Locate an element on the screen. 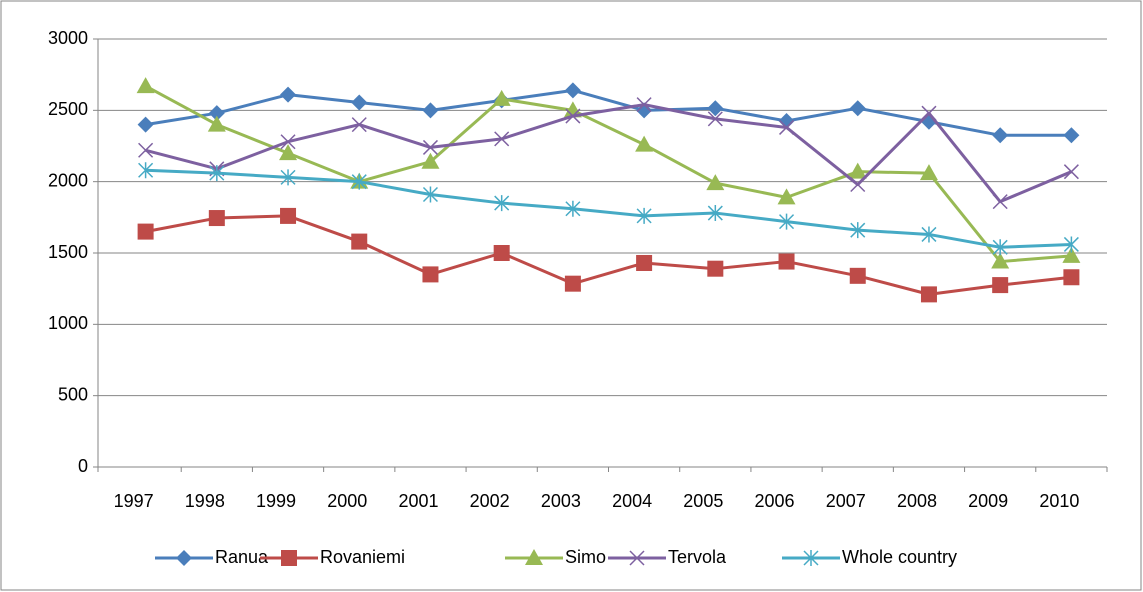 The width and height of the screenshot is (1143, 592). legend-item: Whole country is located at coordinates (869, 557).